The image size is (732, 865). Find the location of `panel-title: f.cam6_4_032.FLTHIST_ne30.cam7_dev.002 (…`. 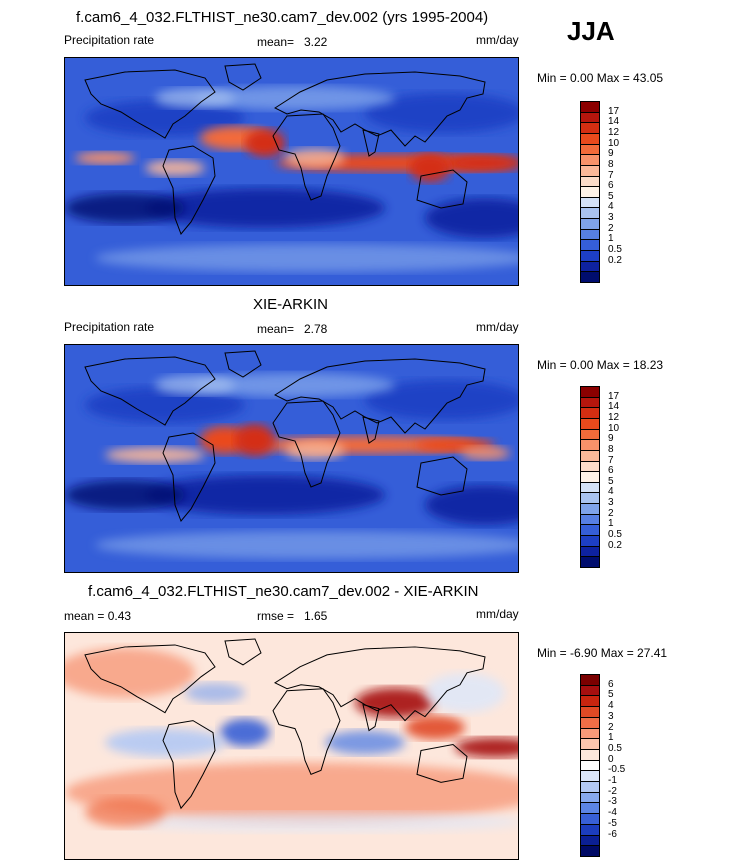

panel-title: f.cam6_4_032.FLTHIST_ne30.cam7_dev.002 (… is located at coordinates (282, 17).